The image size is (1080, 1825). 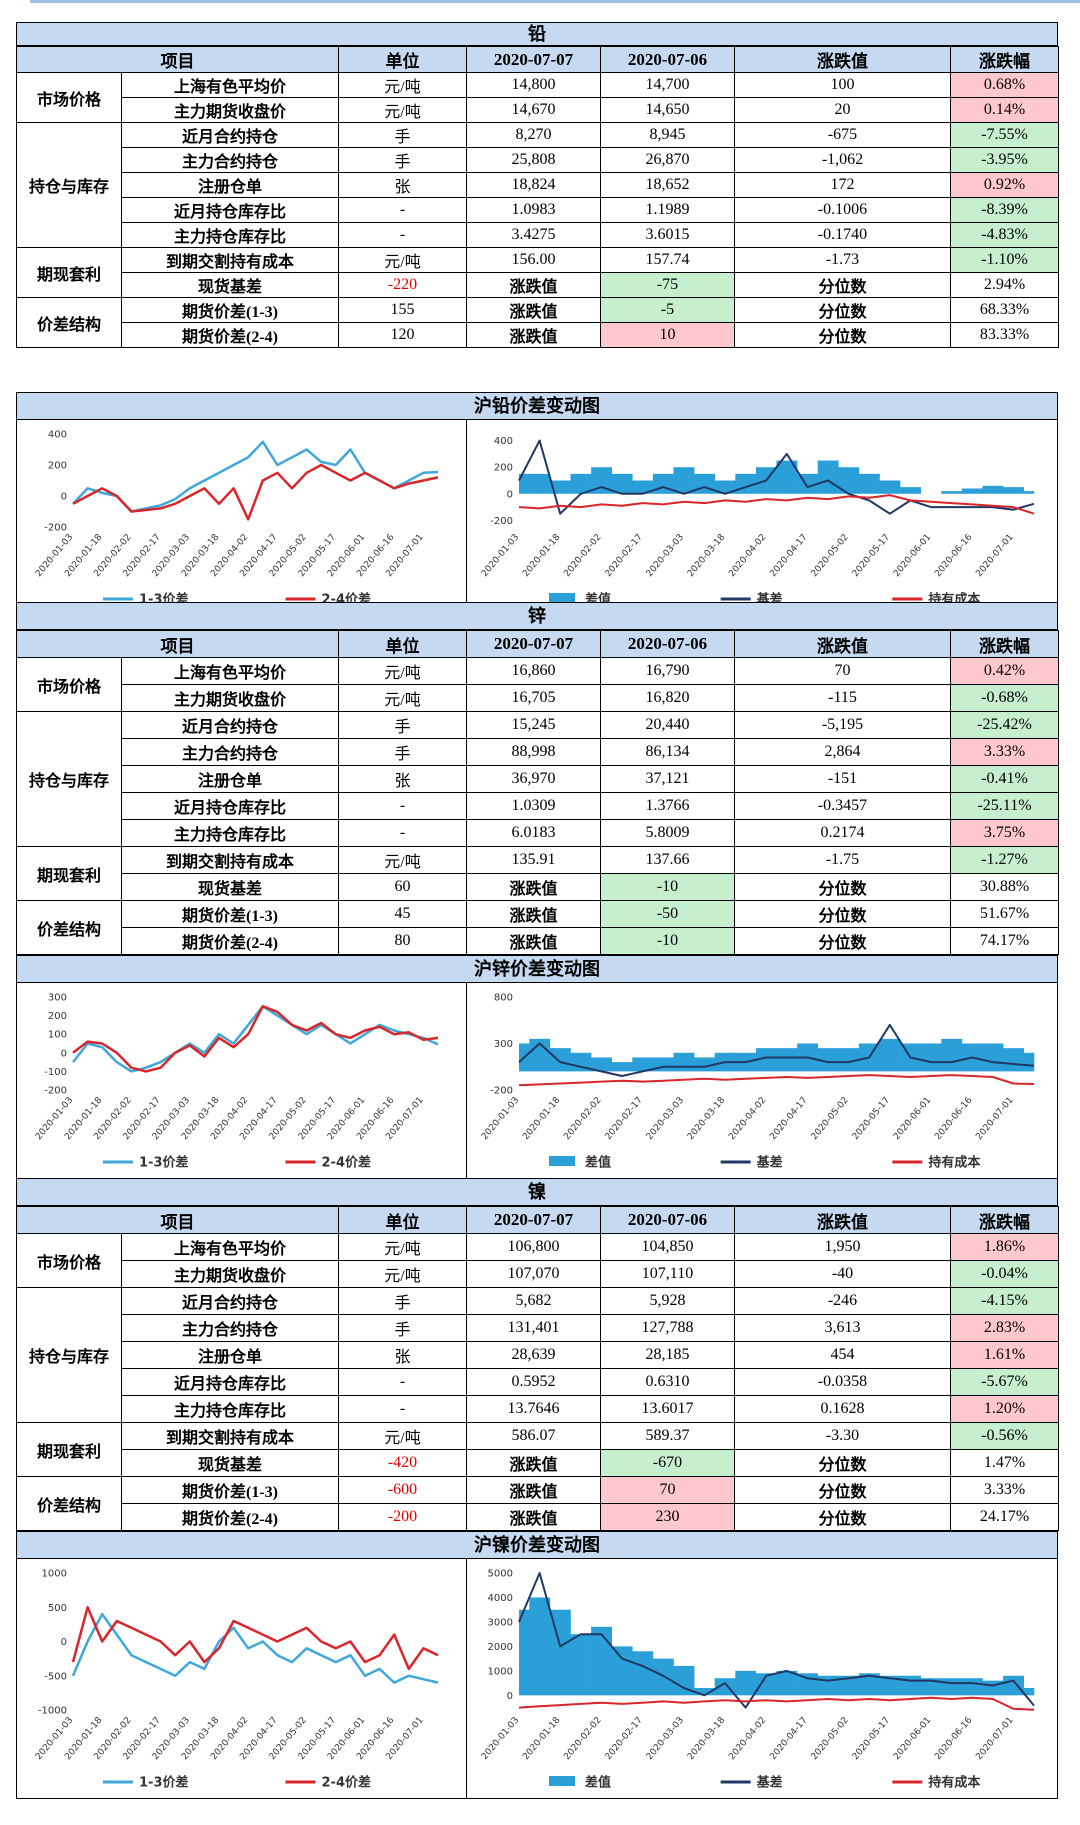 What do you see at coordinates (667, 310) in the screenshot?
I see `cell: -5` at bounding box center [667, 310].